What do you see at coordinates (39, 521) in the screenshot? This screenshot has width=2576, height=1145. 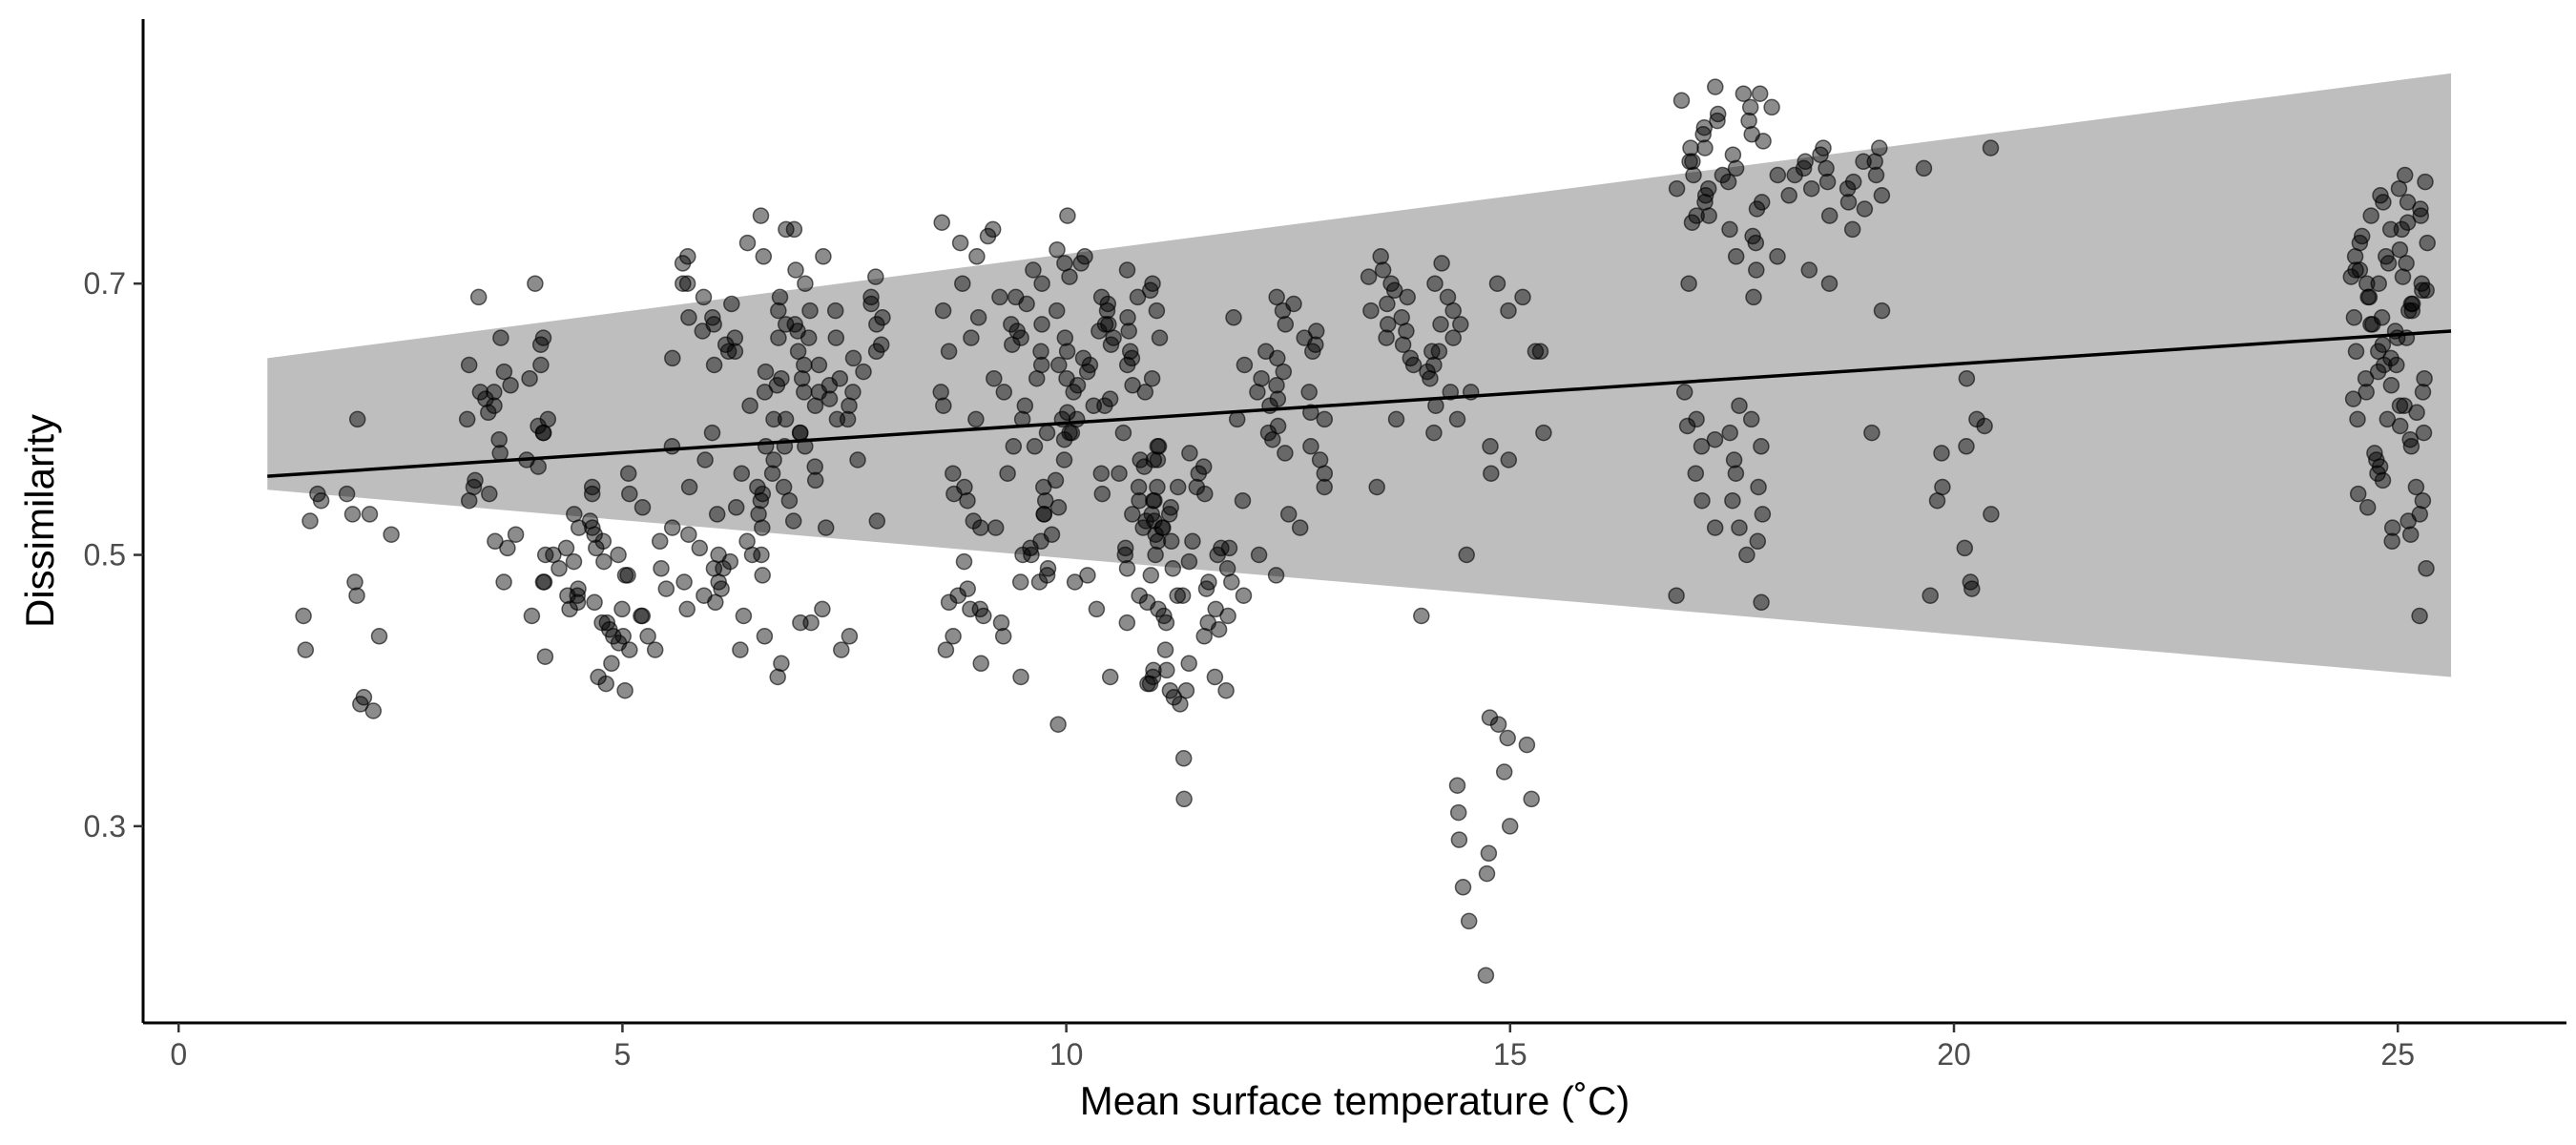 I see `y-axis-title: Dissimilarity` at bounding box center [39, 521].